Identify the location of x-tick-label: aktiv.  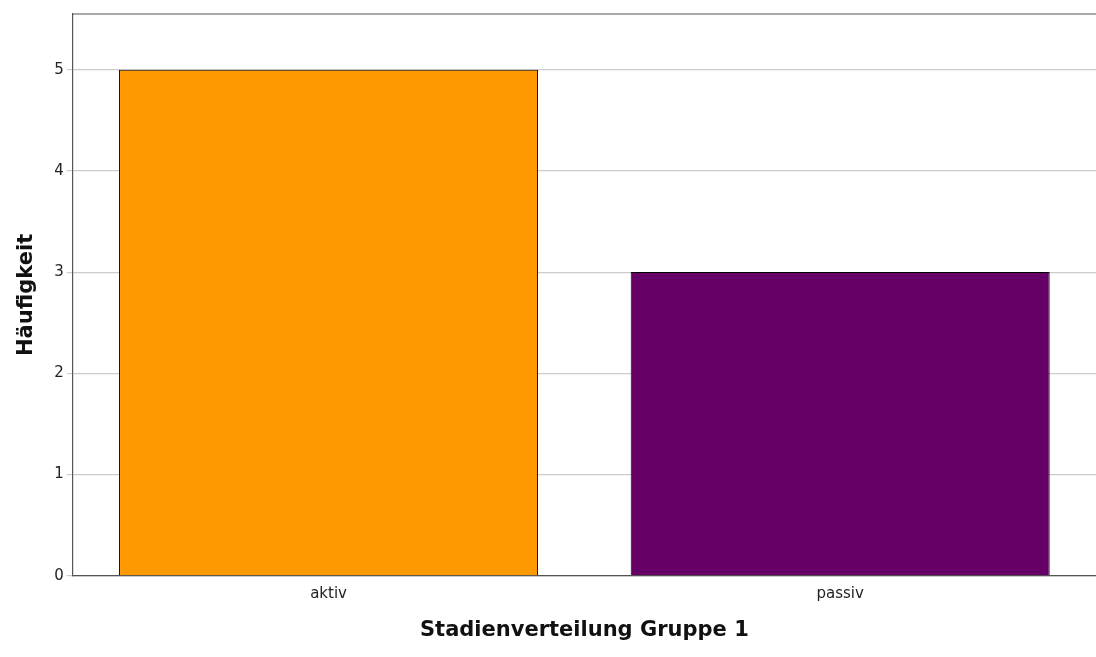
(329, 592).